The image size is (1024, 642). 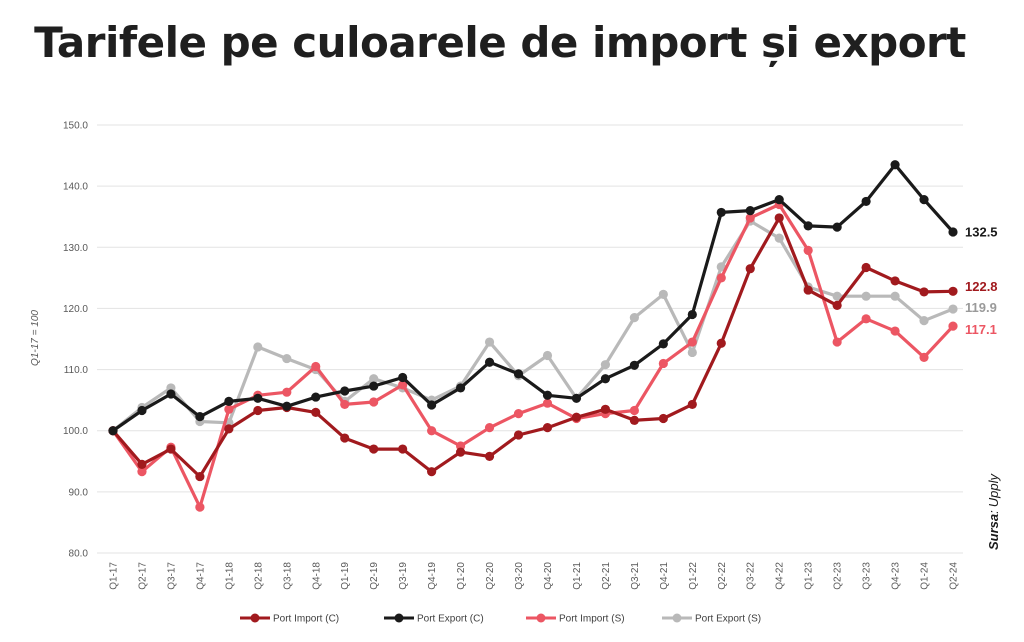 What do you see at coordinates (664, 576) in the screenshot?
I see `x-tick-label: Q4-21` at bounding box center [664, 576].